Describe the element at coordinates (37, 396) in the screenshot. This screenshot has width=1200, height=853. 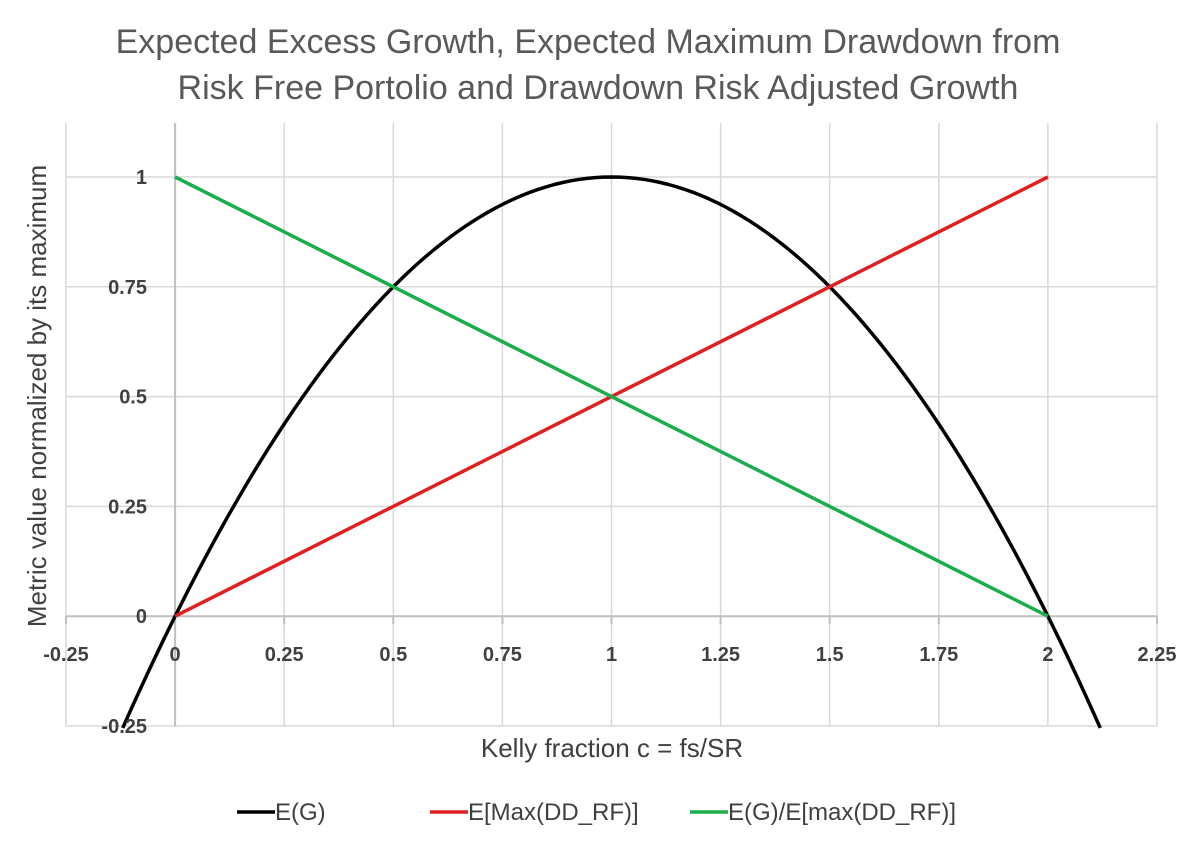
I see `y-axis-title: Metric value normalized by its maximum` at that location.